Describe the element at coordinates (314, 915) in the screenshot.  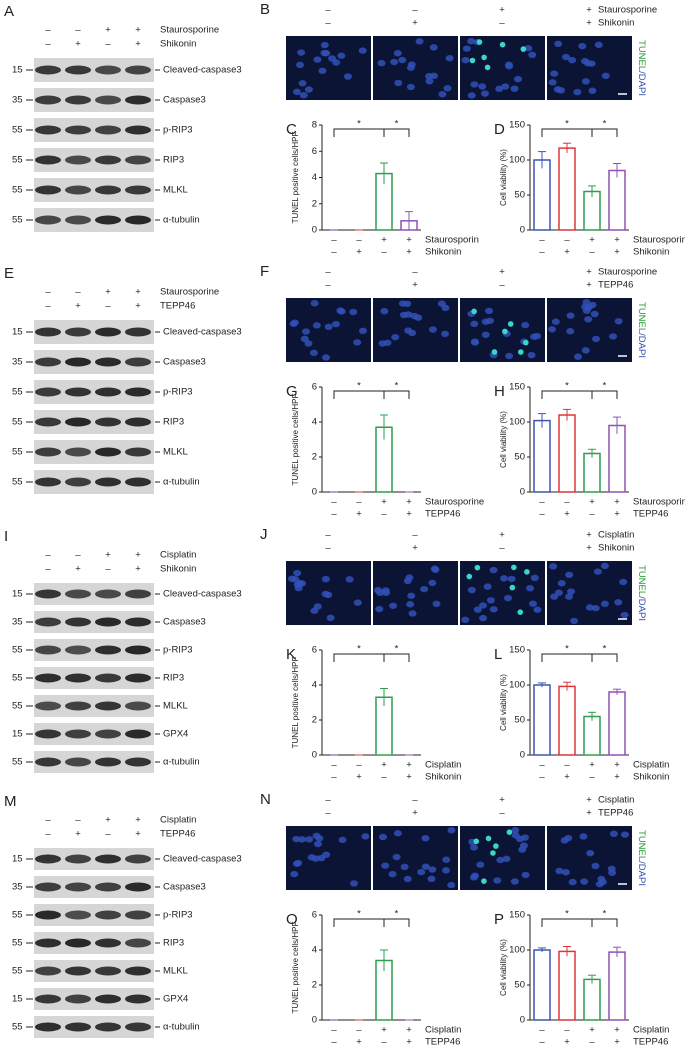
I see `y-tick-label: 6` at that location.